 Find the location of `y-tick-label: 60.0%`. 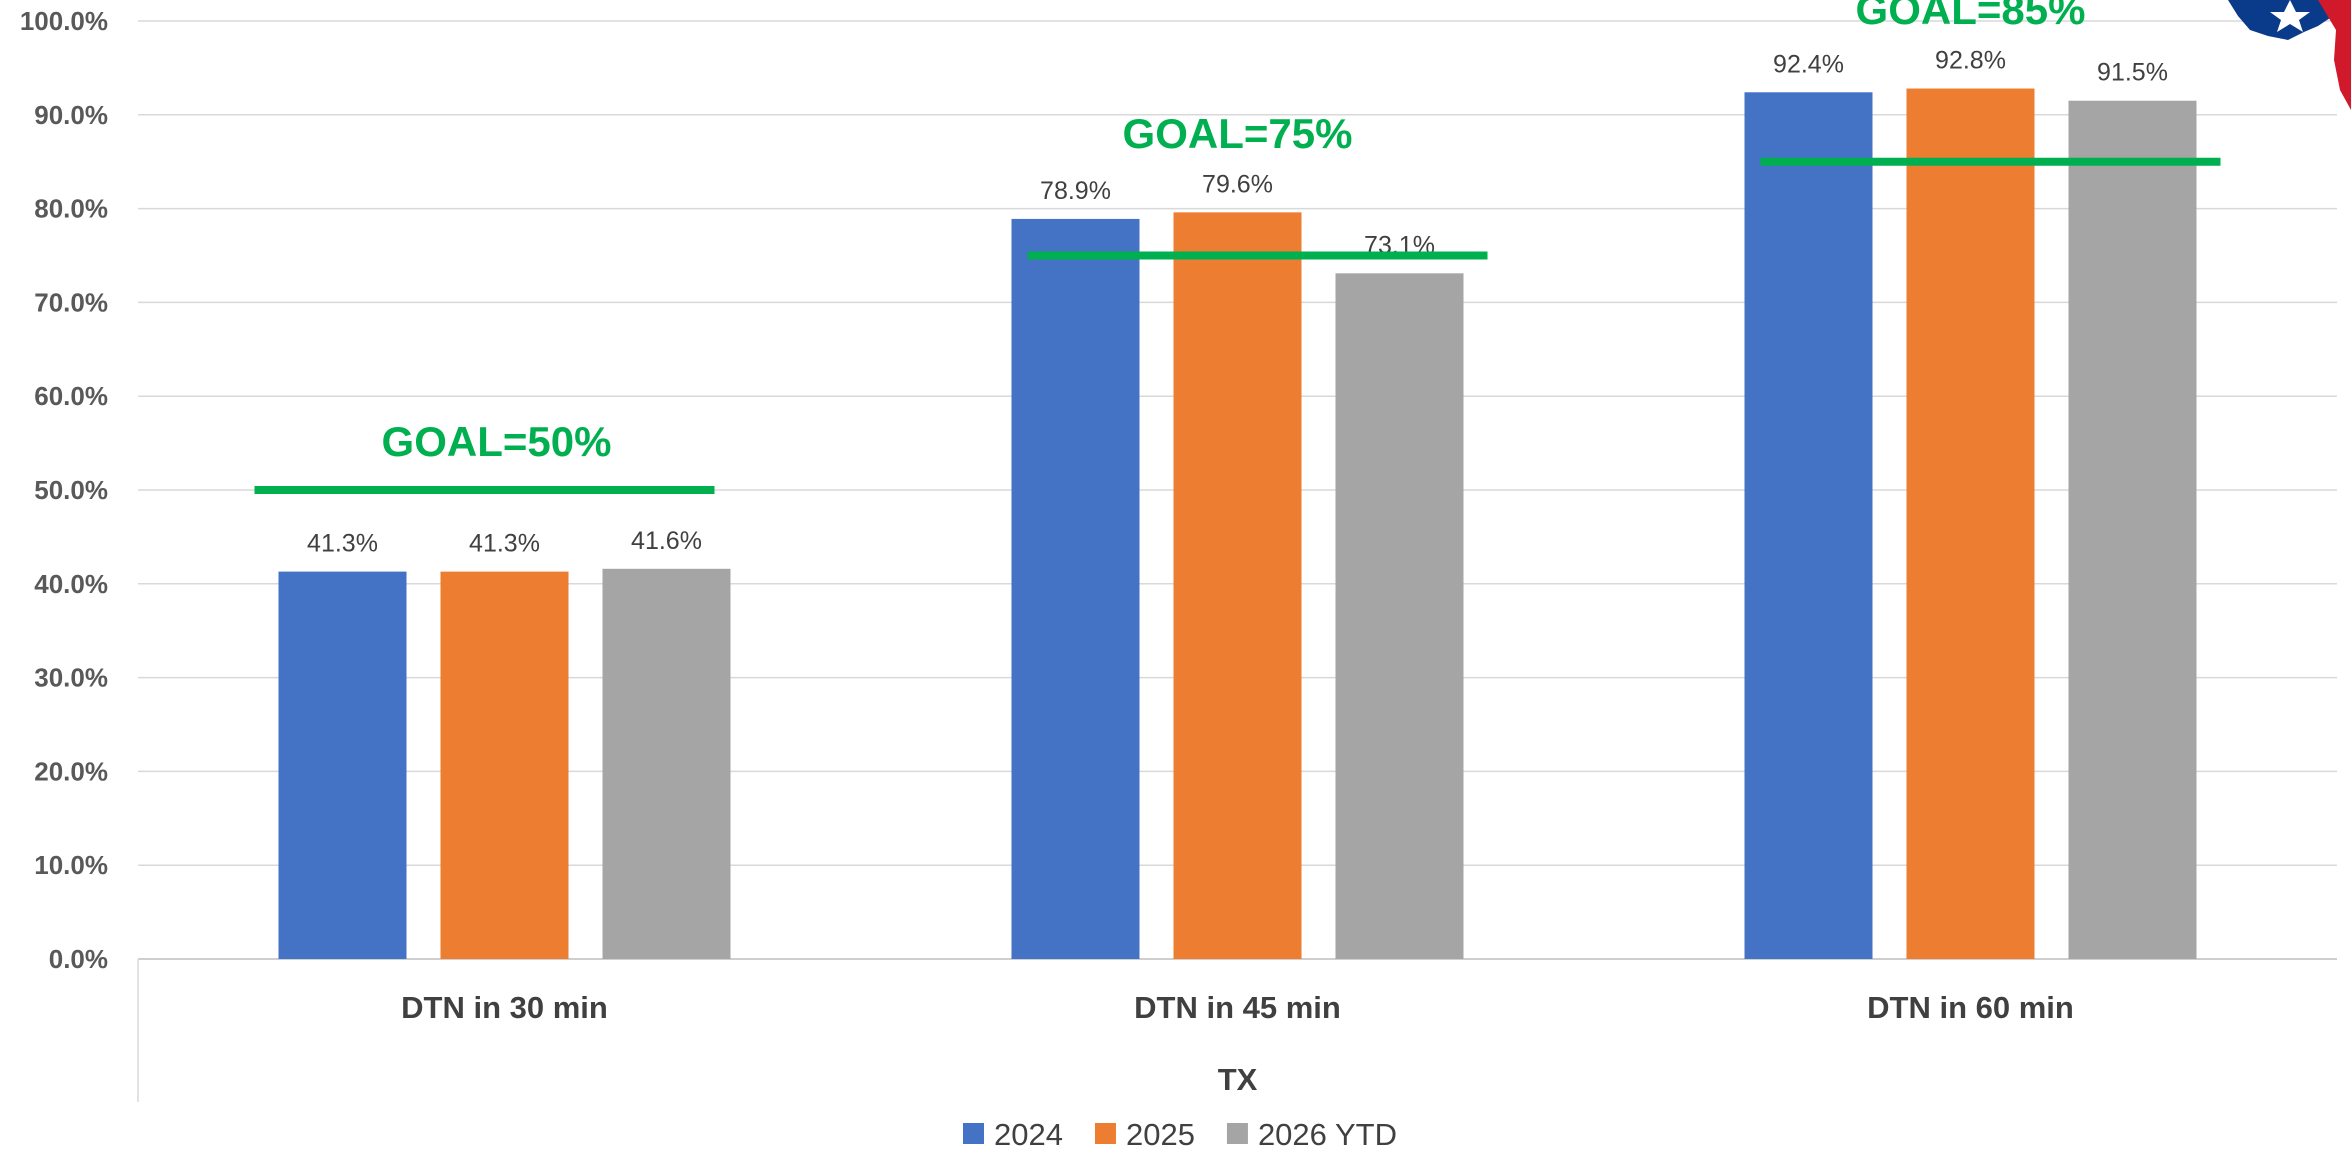

y-tick-label: 60.0% is located at coordinates (71, 396).